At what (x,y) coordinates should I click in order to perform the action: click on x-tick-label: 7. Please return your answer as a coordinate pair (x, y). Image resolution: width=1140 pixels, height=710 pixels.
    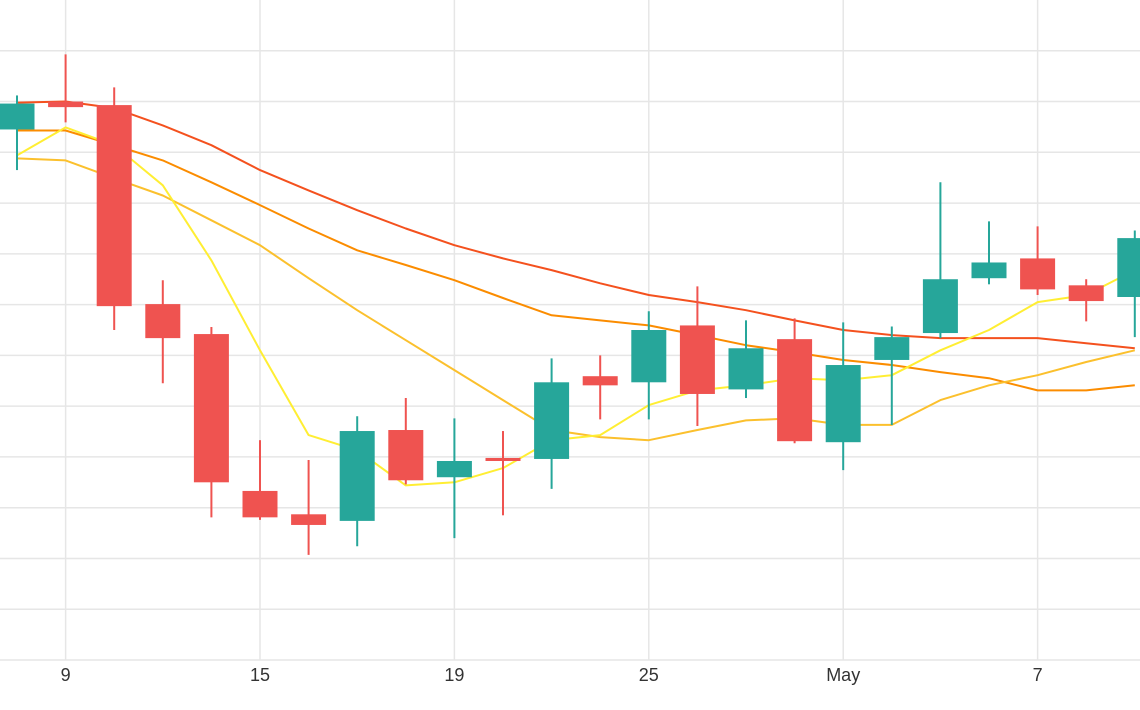
    Looking at the image, I should click on (1038, 675).